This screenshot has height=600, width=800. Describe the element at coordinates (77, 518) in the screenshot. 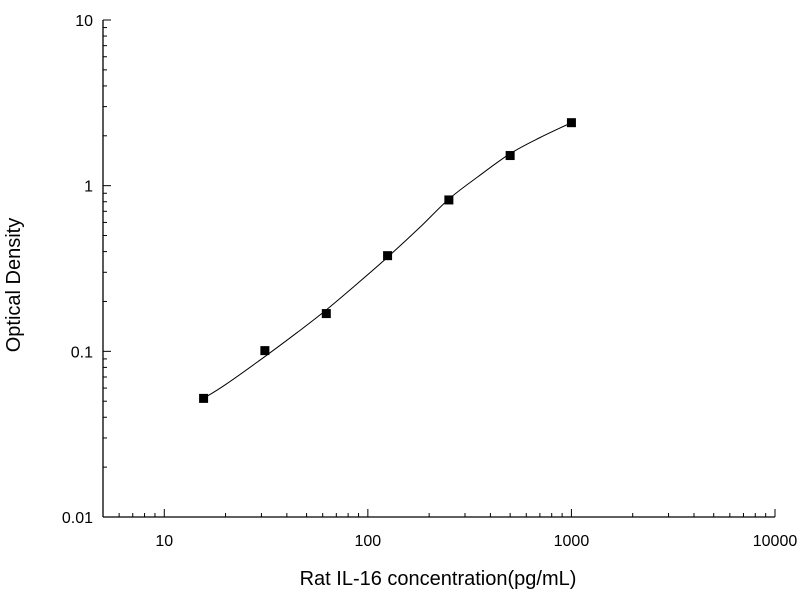

I see `y-tick-label: 0.01` at that location.